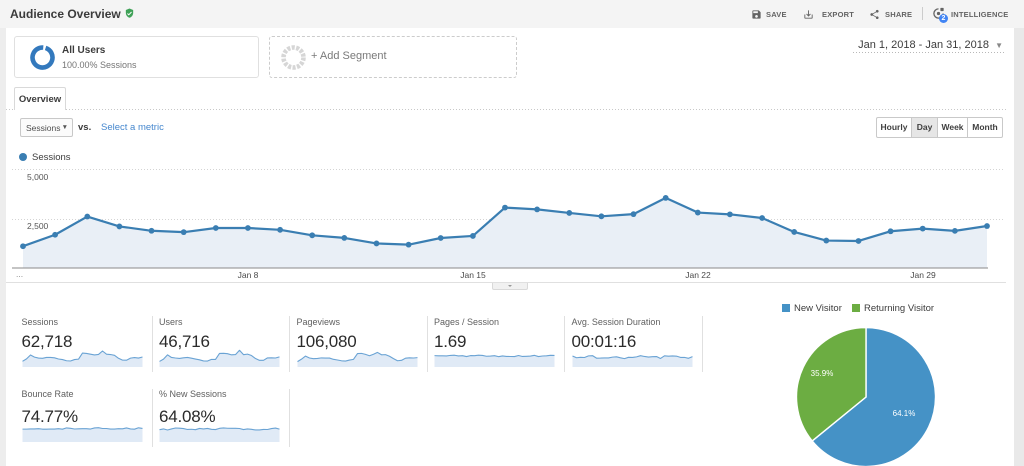 Image resolution: width=1024 pixels, height=466 pixels. Describe the element at coordinates (904, 413) in the screenshot. I see `svg-text: 64.1%` at that location.